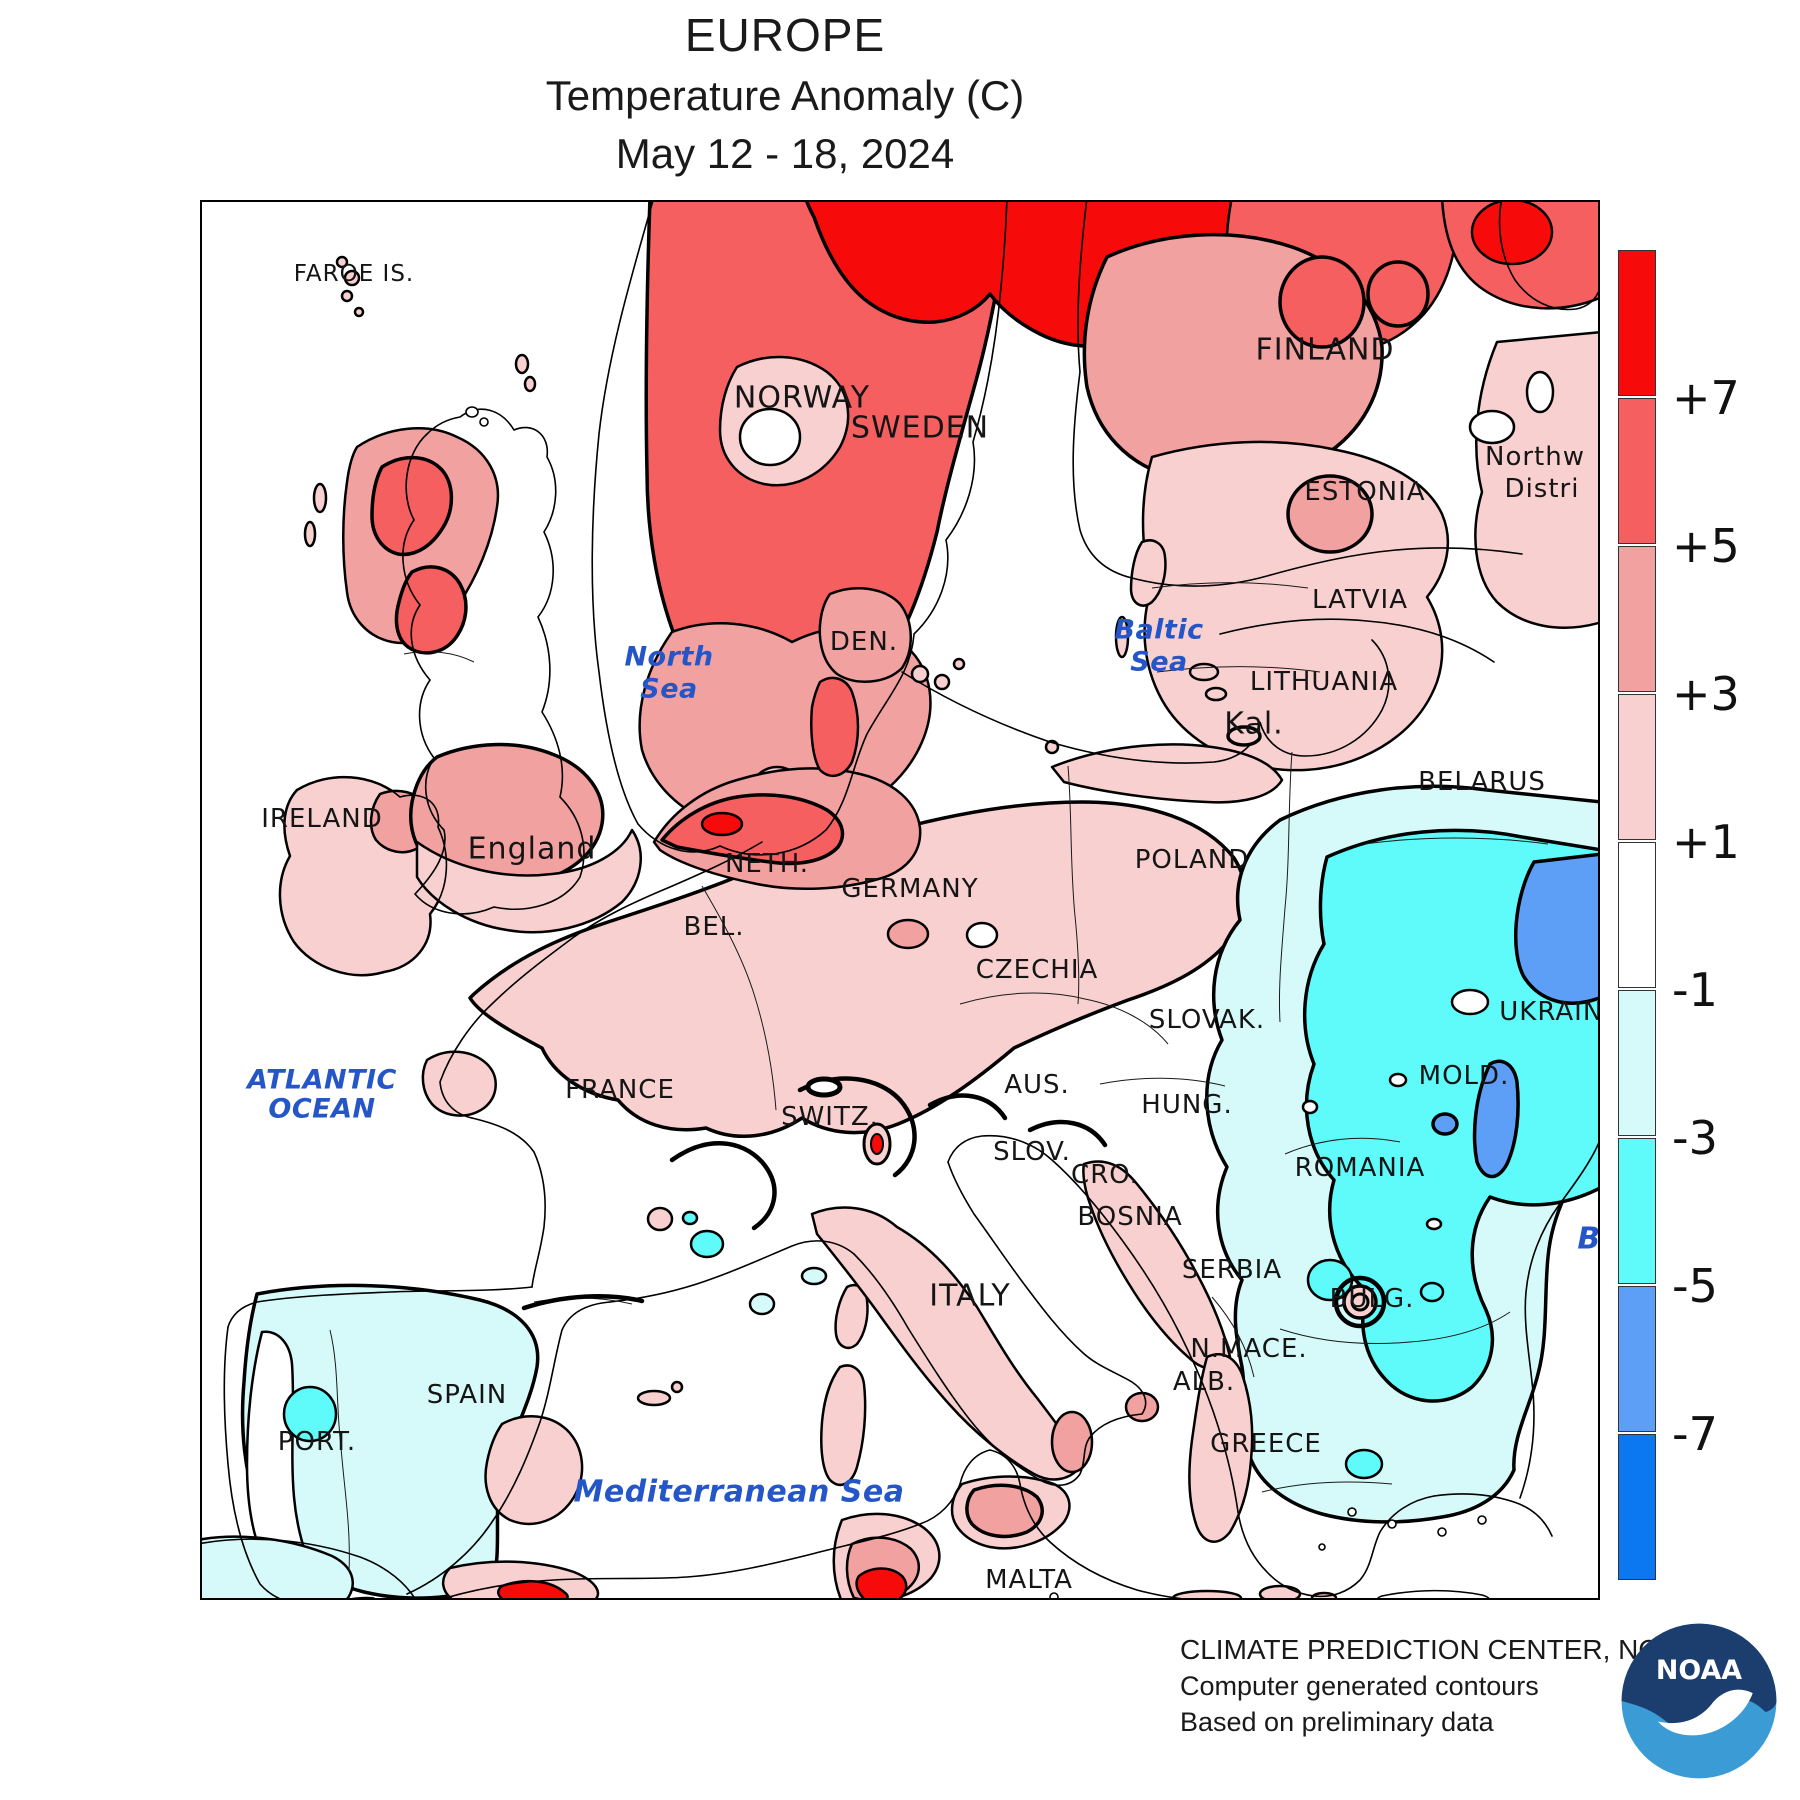  What do you see at coordinates (1695, 990) in the screenshot?
I see `legend-tick--1: -1` at bounding box center [1695, 990].